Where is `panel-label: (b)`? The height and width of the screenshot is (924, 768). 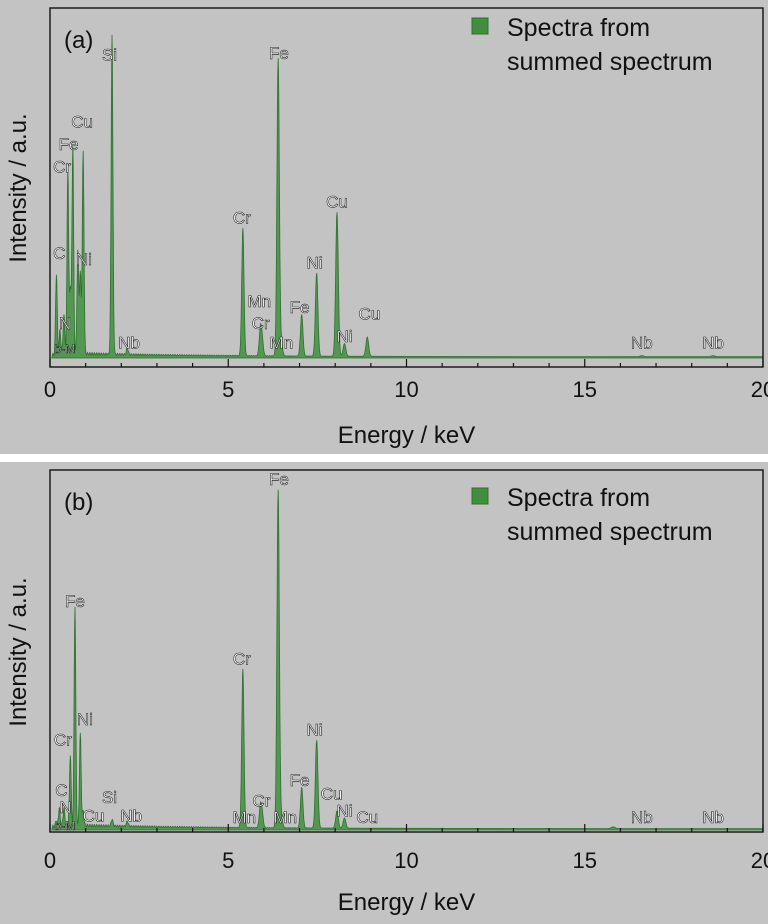
panel-label: (b) is located at coordinates (78, 502).